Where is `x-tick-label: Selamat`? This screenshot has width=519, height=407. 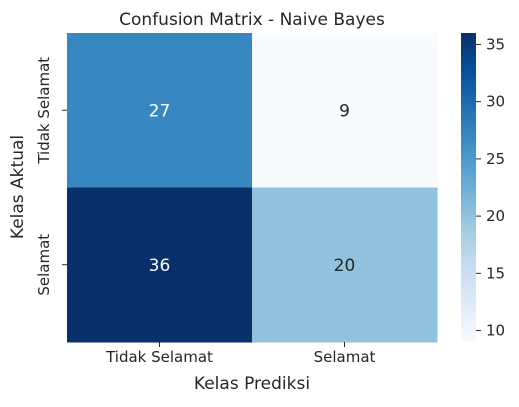 x-tick-label: Selamat is located at coordinates (345, 357).